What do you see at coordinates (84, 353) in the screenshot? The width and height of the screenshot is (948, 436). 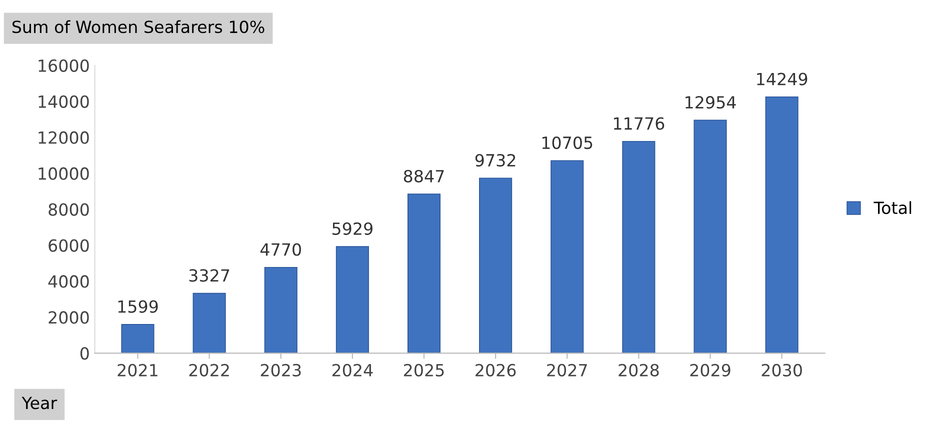 I see `y-tick-label: 0` at bounding box center [84, 353].